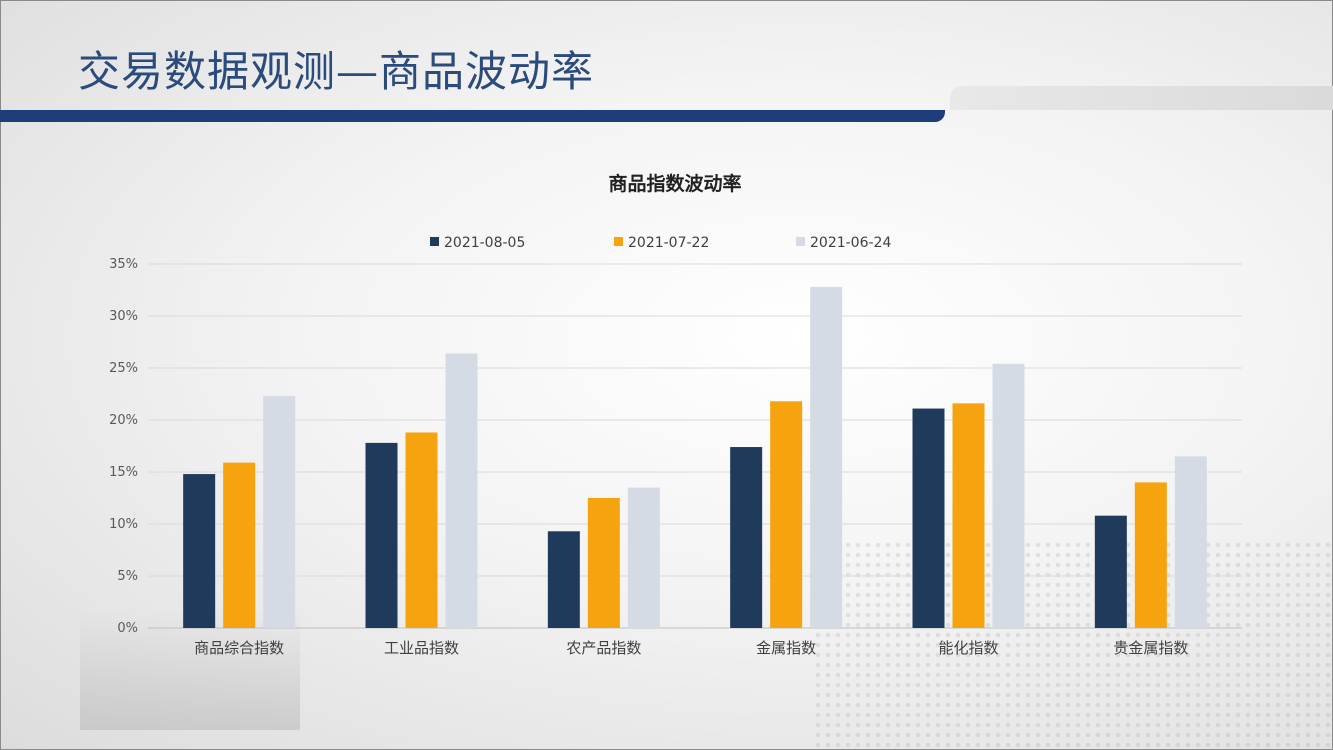 The width and height of the screenshot is (1333, 750). What do you see at coordinates (1141, 98) in the screenshot?
I see `title-band-accent` at bounding box center [1141, 98].